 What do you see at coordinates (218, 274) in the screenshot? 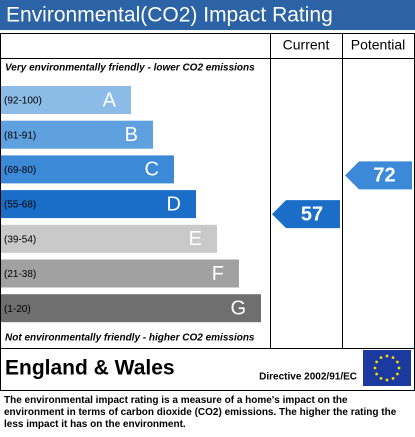
I see `band-letter: F` at bounding box center [218, 274].